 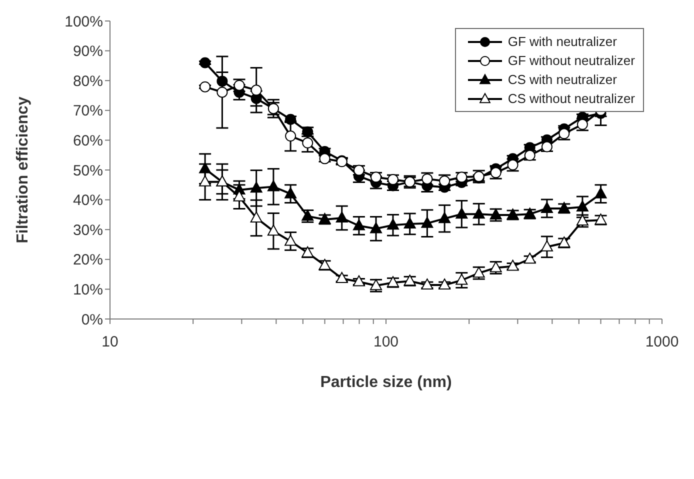 I want to click on y-tick-label: 90%, so click(x=87, y=51).